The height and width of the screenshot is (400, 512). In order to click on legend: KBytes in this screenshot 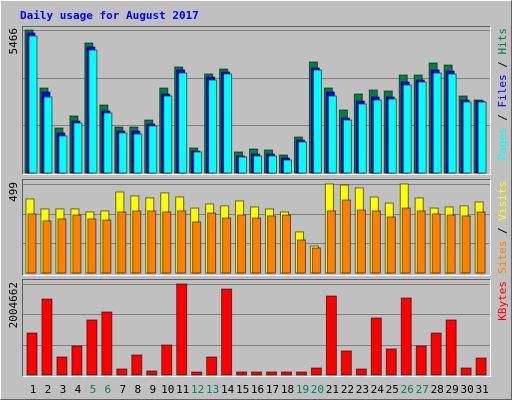, I will do `click(502, 301)`.